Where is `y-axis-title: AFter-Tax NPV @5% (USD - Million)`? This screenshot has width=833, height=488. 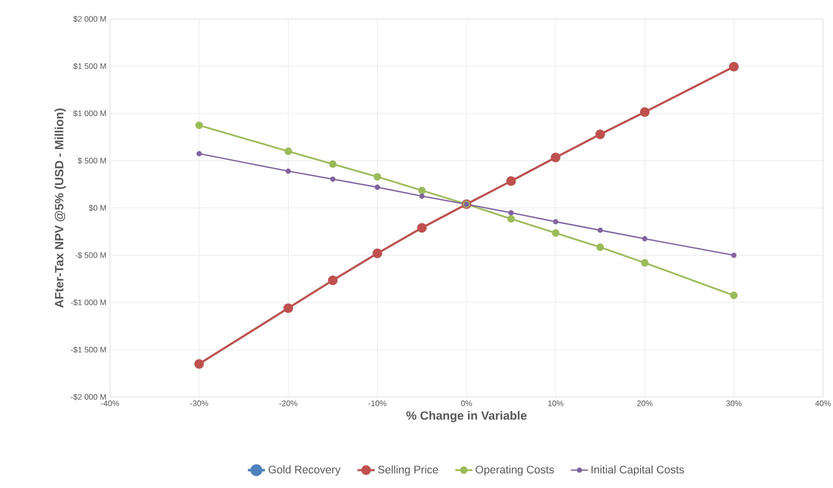 y-axis-title: AFter-Tax NPV @5% (USD - Million) is located at coordinates (60, 208).